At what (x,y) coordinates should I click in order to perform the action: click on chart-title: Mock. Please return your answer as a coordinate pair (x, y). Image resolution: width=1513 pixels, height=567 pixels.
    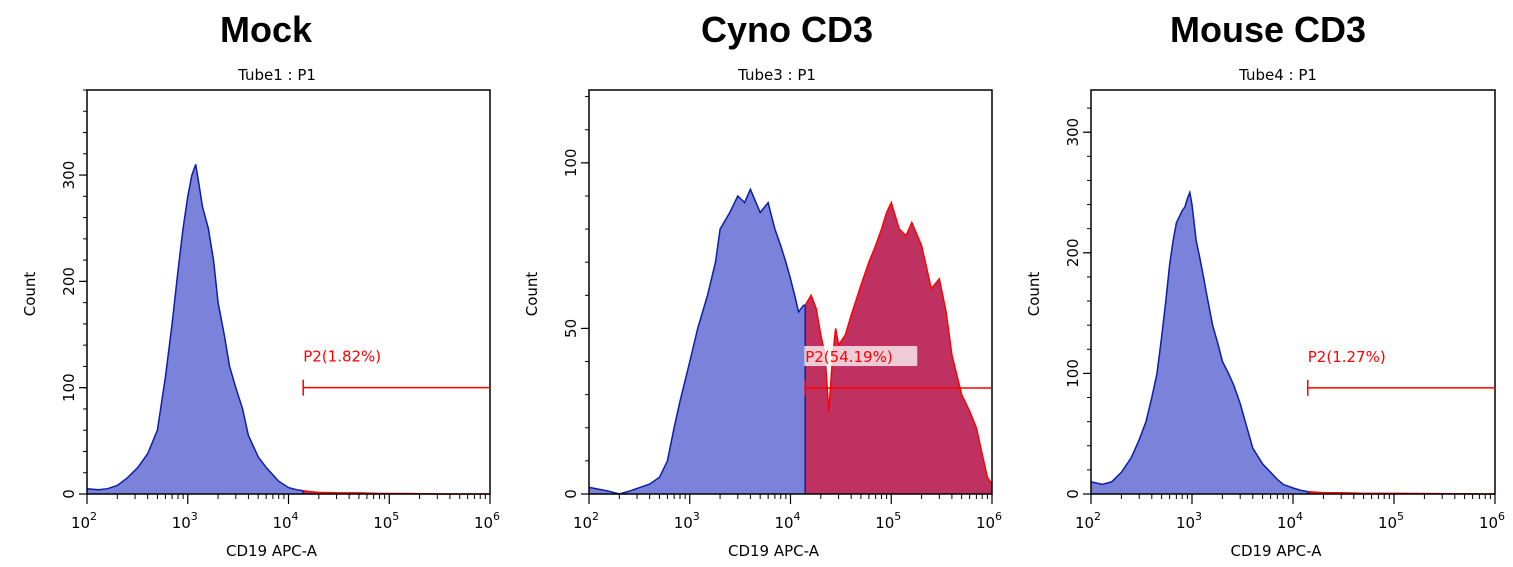
    Looking at the image, I should click on (266, 29).